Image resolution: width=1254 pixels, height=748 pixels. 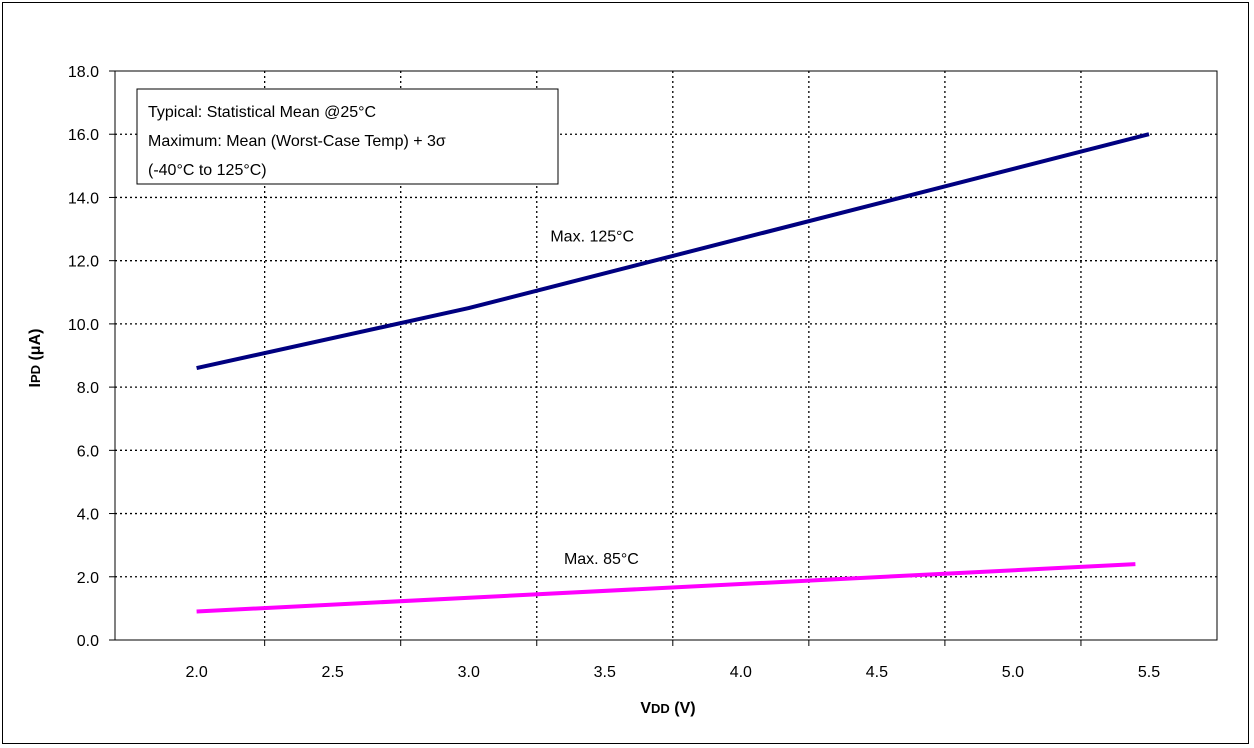 What do you see at coordinates (35, 385) in the screenshot?
I see `y-axis-title-main: I` at bounding box center [35, 385].